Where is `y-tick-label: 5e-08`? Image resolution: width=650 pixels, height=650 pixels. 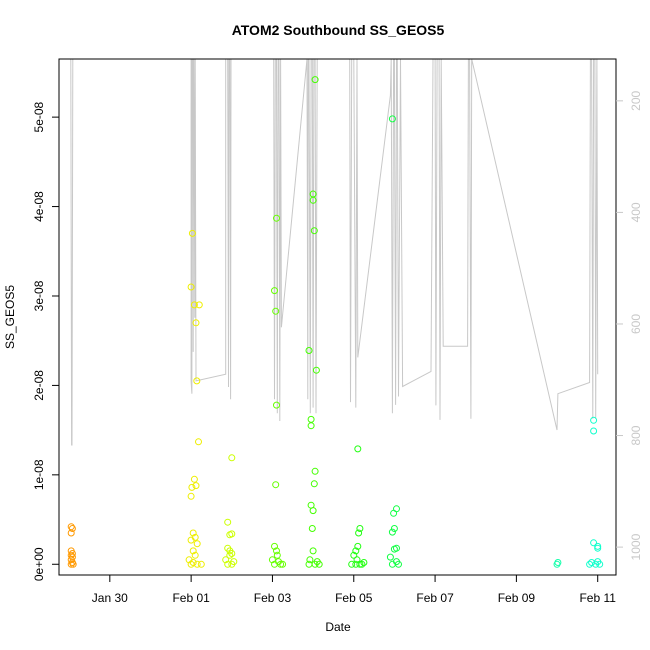
y-tick-label: 5e-08 is located at coordinates (39, 116).